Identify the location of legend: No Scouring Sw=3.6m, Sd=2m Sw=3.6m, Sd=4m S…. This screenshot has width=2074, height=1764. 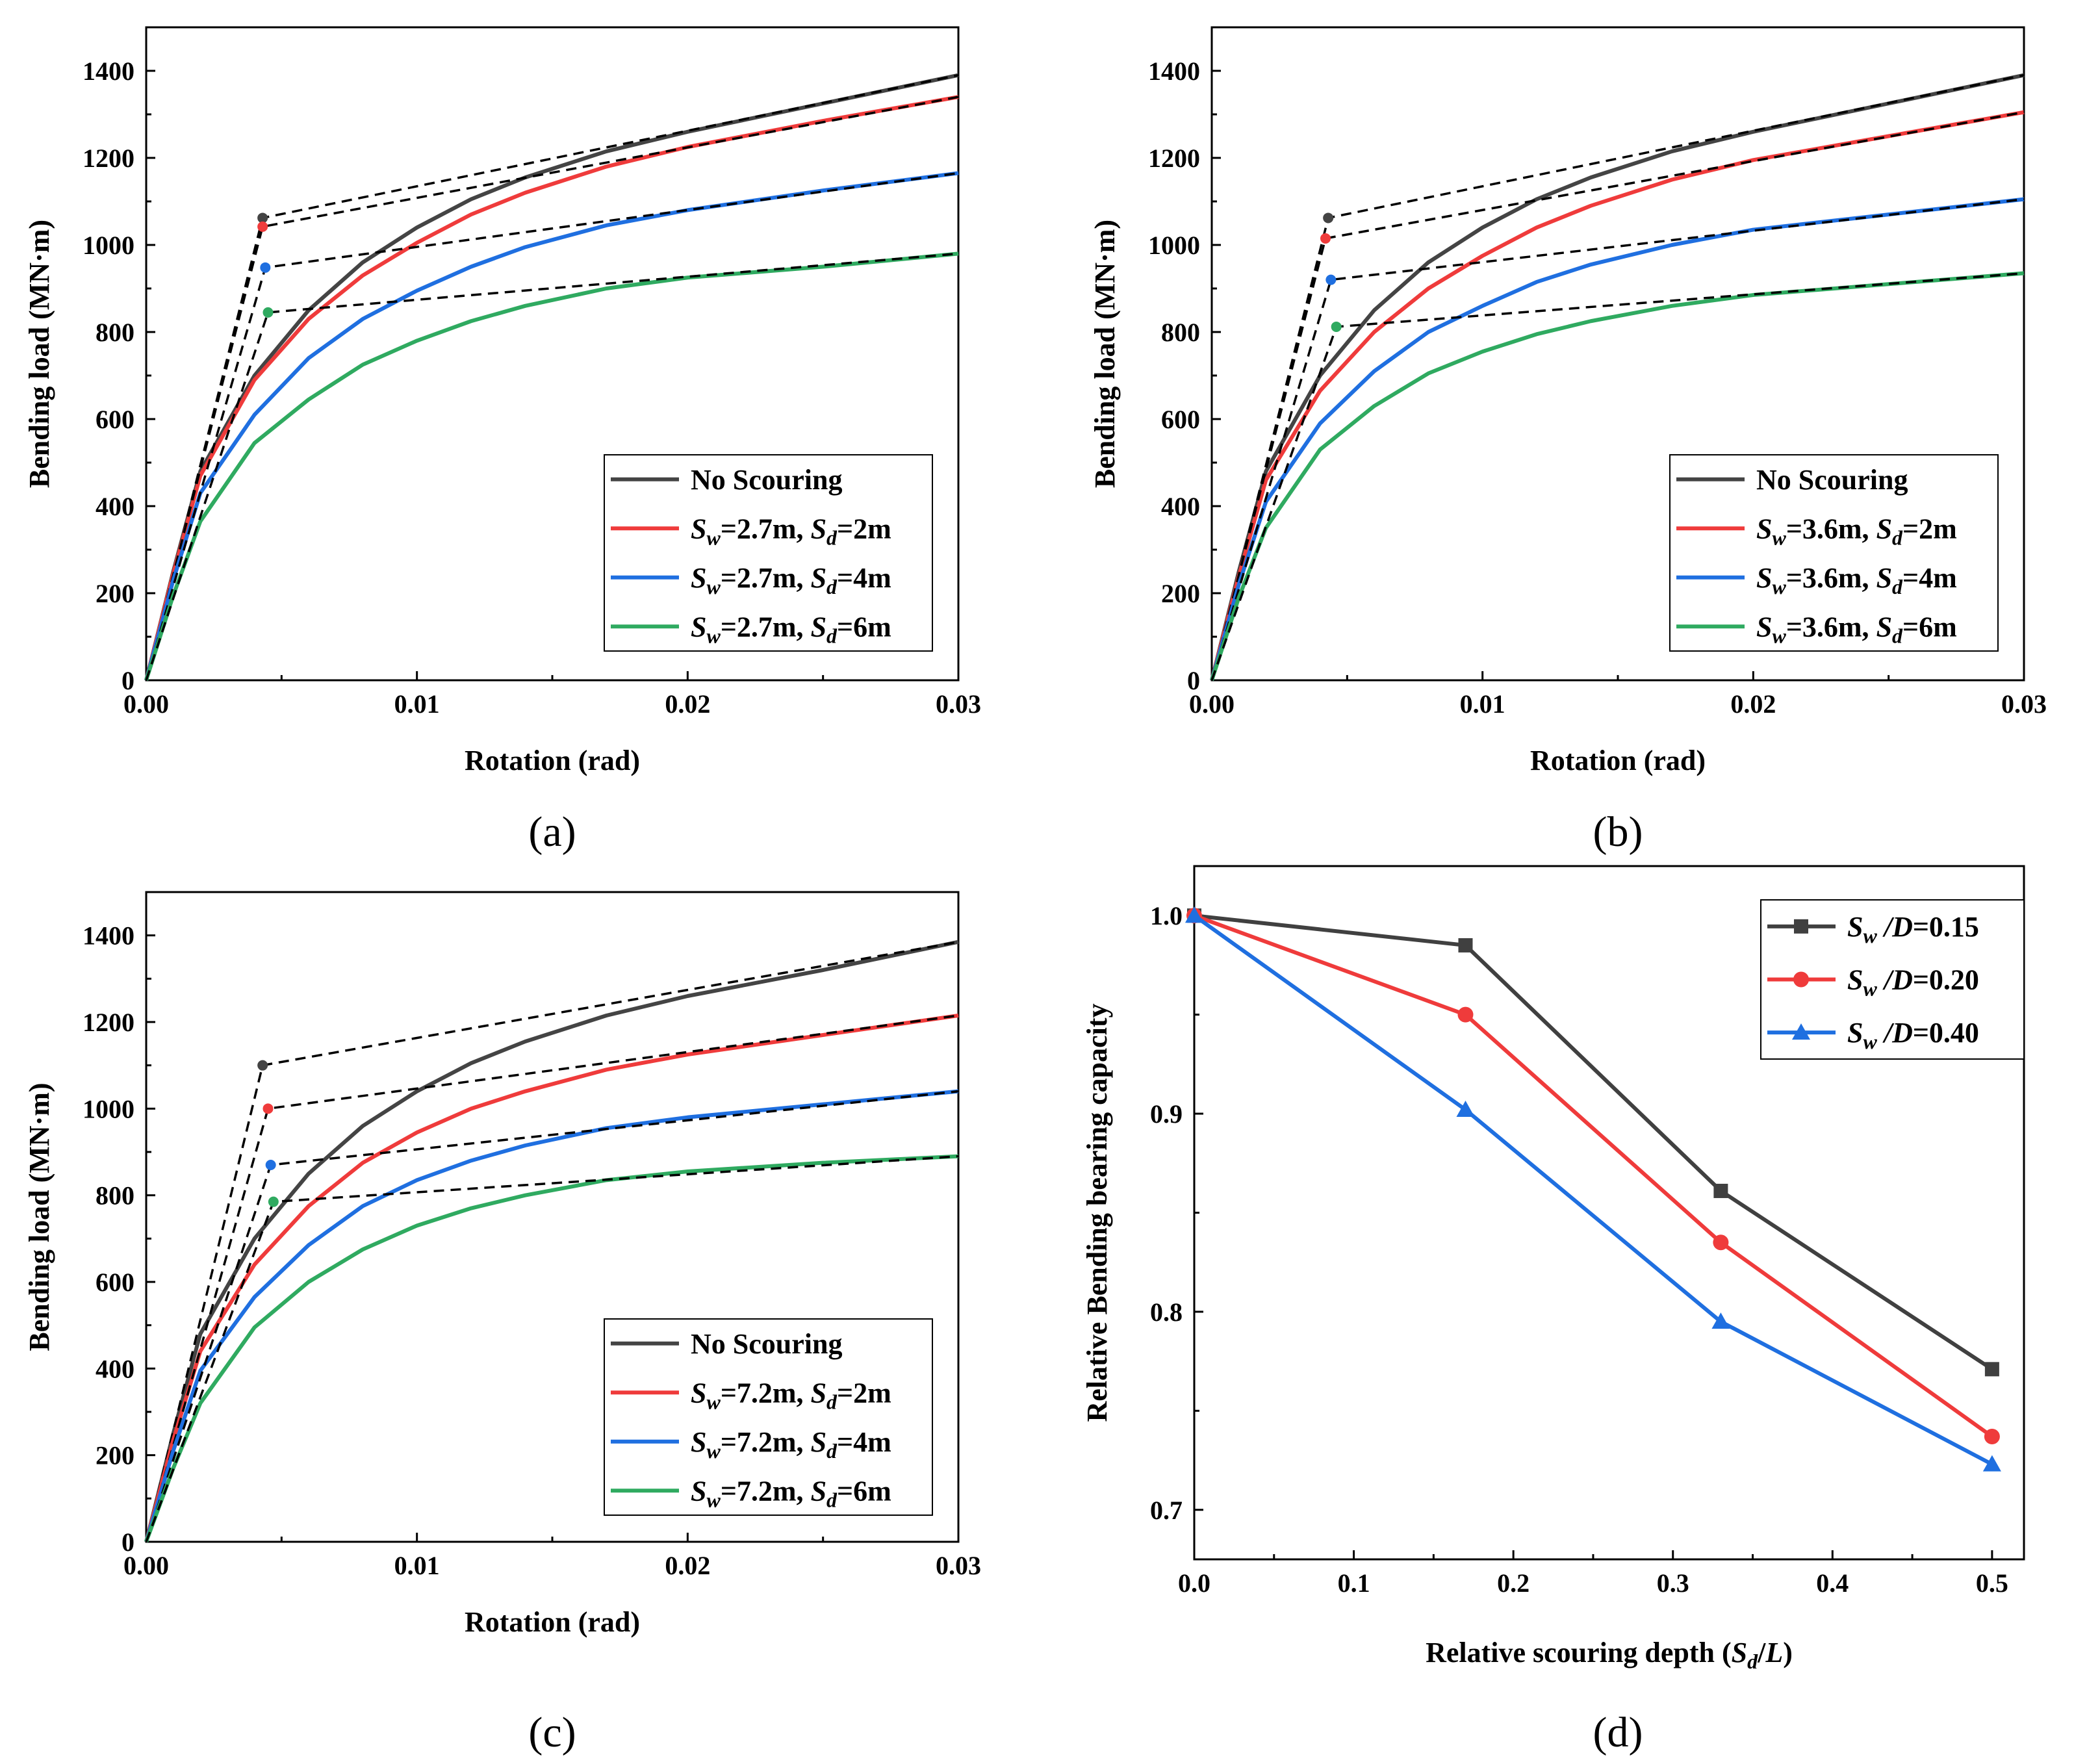
(1834, 553).